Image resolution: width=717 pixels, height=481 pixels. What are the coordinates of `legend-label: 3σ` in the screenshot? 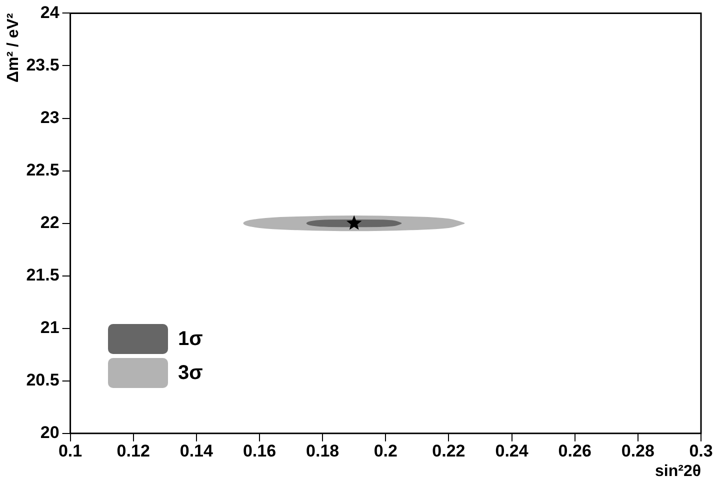 It's located at (190, 373).